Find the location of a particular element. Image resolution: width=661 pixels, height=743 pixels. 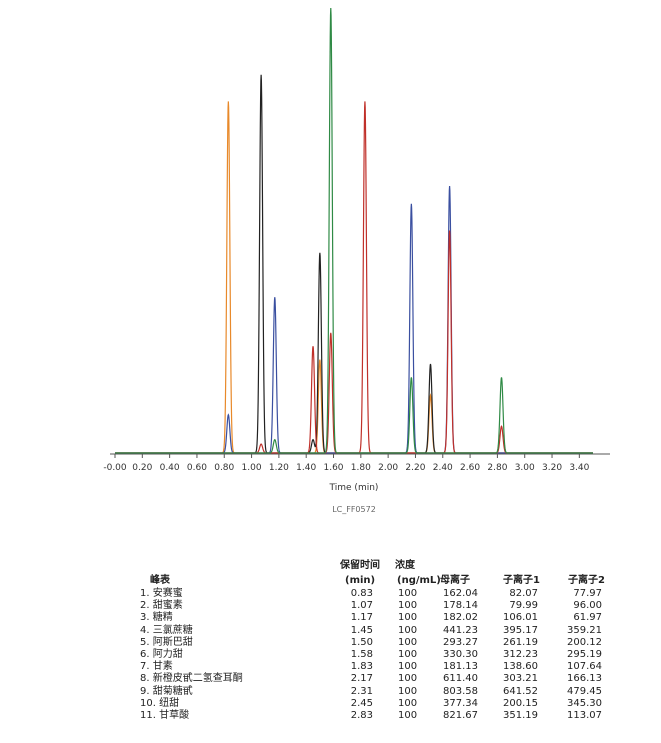

cell-name: 4. 三氯蔗糖 is located at coordinates (166, 630).